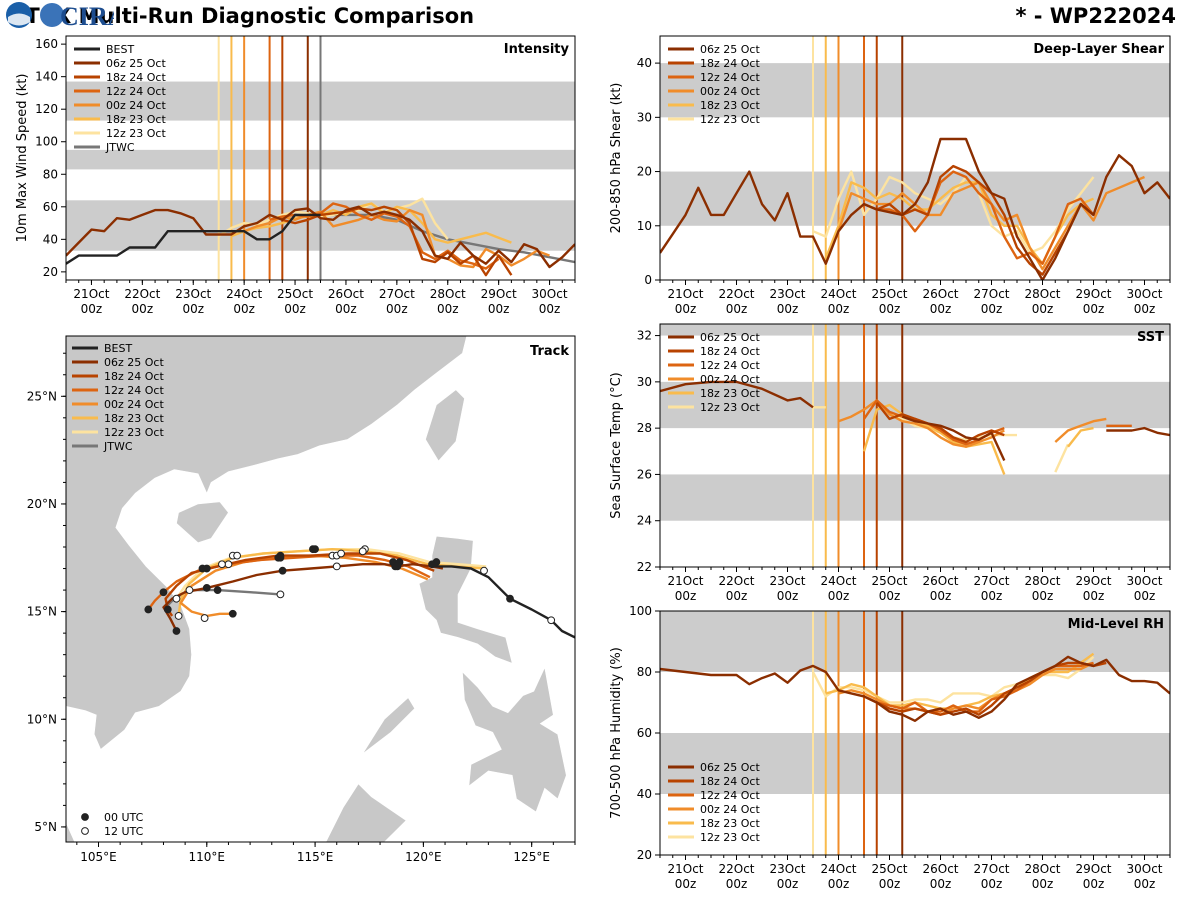 The width and height of the screenshot is (1200, 900). Describe the element at coordinates (346, 294) in the screenshot. I see `x-tick-label: 26Oct` at that location.